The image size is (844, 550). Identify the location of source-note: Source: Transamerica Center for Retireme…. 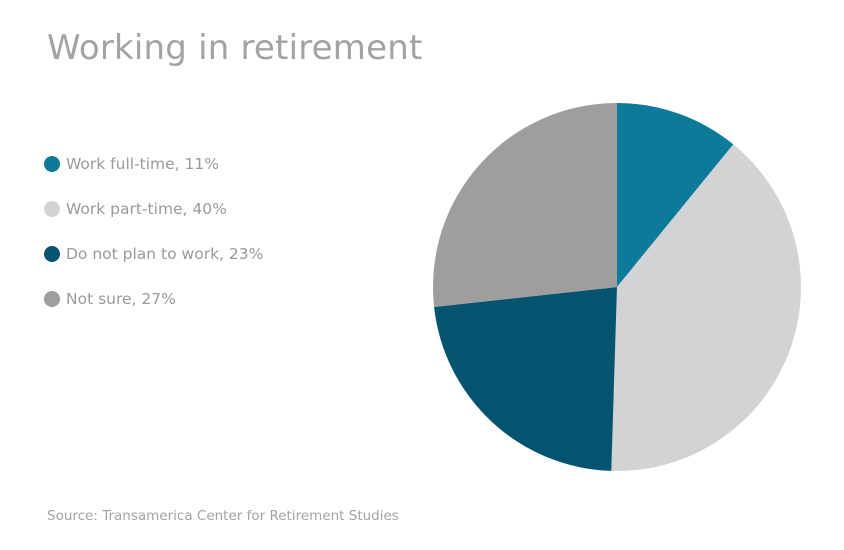
(223, 516).